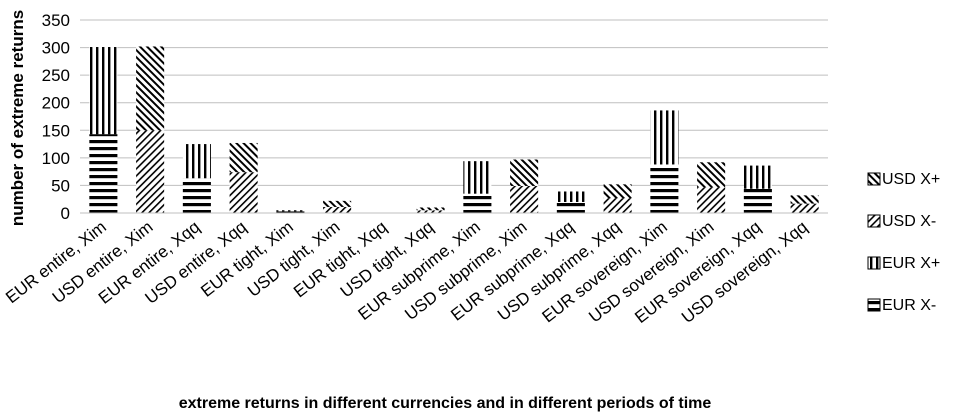 Image resolution: width=958 pixels, height=418 pixels. I want to click on y-tick-label: 250, so click(56, 75).